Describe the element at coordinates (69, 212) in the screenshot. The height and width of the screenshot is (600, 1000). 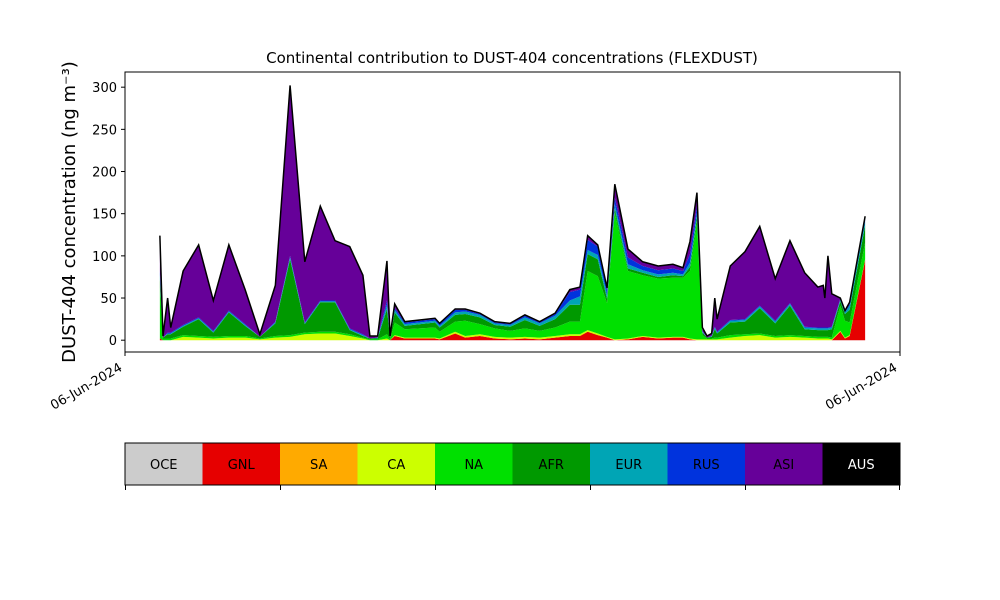
I see `y-axis-label: DUST-404 concentration (ng m⁻³)` at that location.